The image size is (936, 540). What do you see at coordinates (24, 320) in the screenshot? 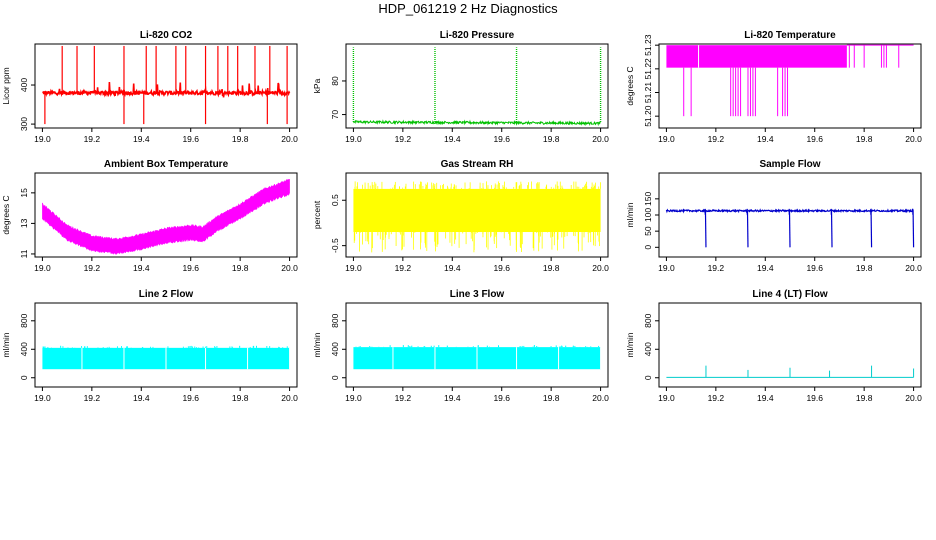
I see `y-tick-label: 800` at bounding box center [24, 320].